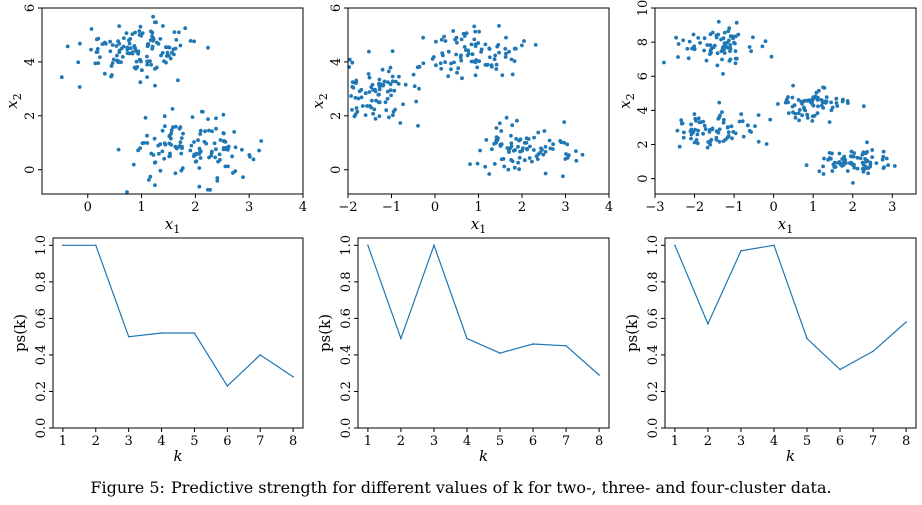 The image size is (922, 505). Describe the element at coordinates (643, 42) in the screenshot. I see `y-tick-label: 8` at that location.